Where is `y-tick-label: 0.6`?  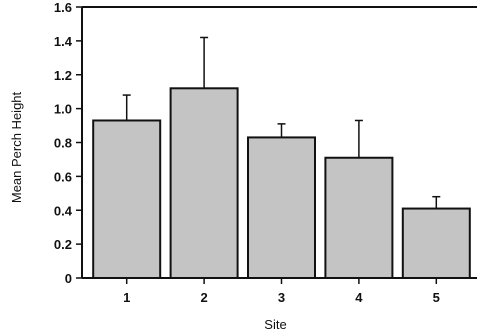 y-tick-label: 0.6 is located at coordinates (63, 176).